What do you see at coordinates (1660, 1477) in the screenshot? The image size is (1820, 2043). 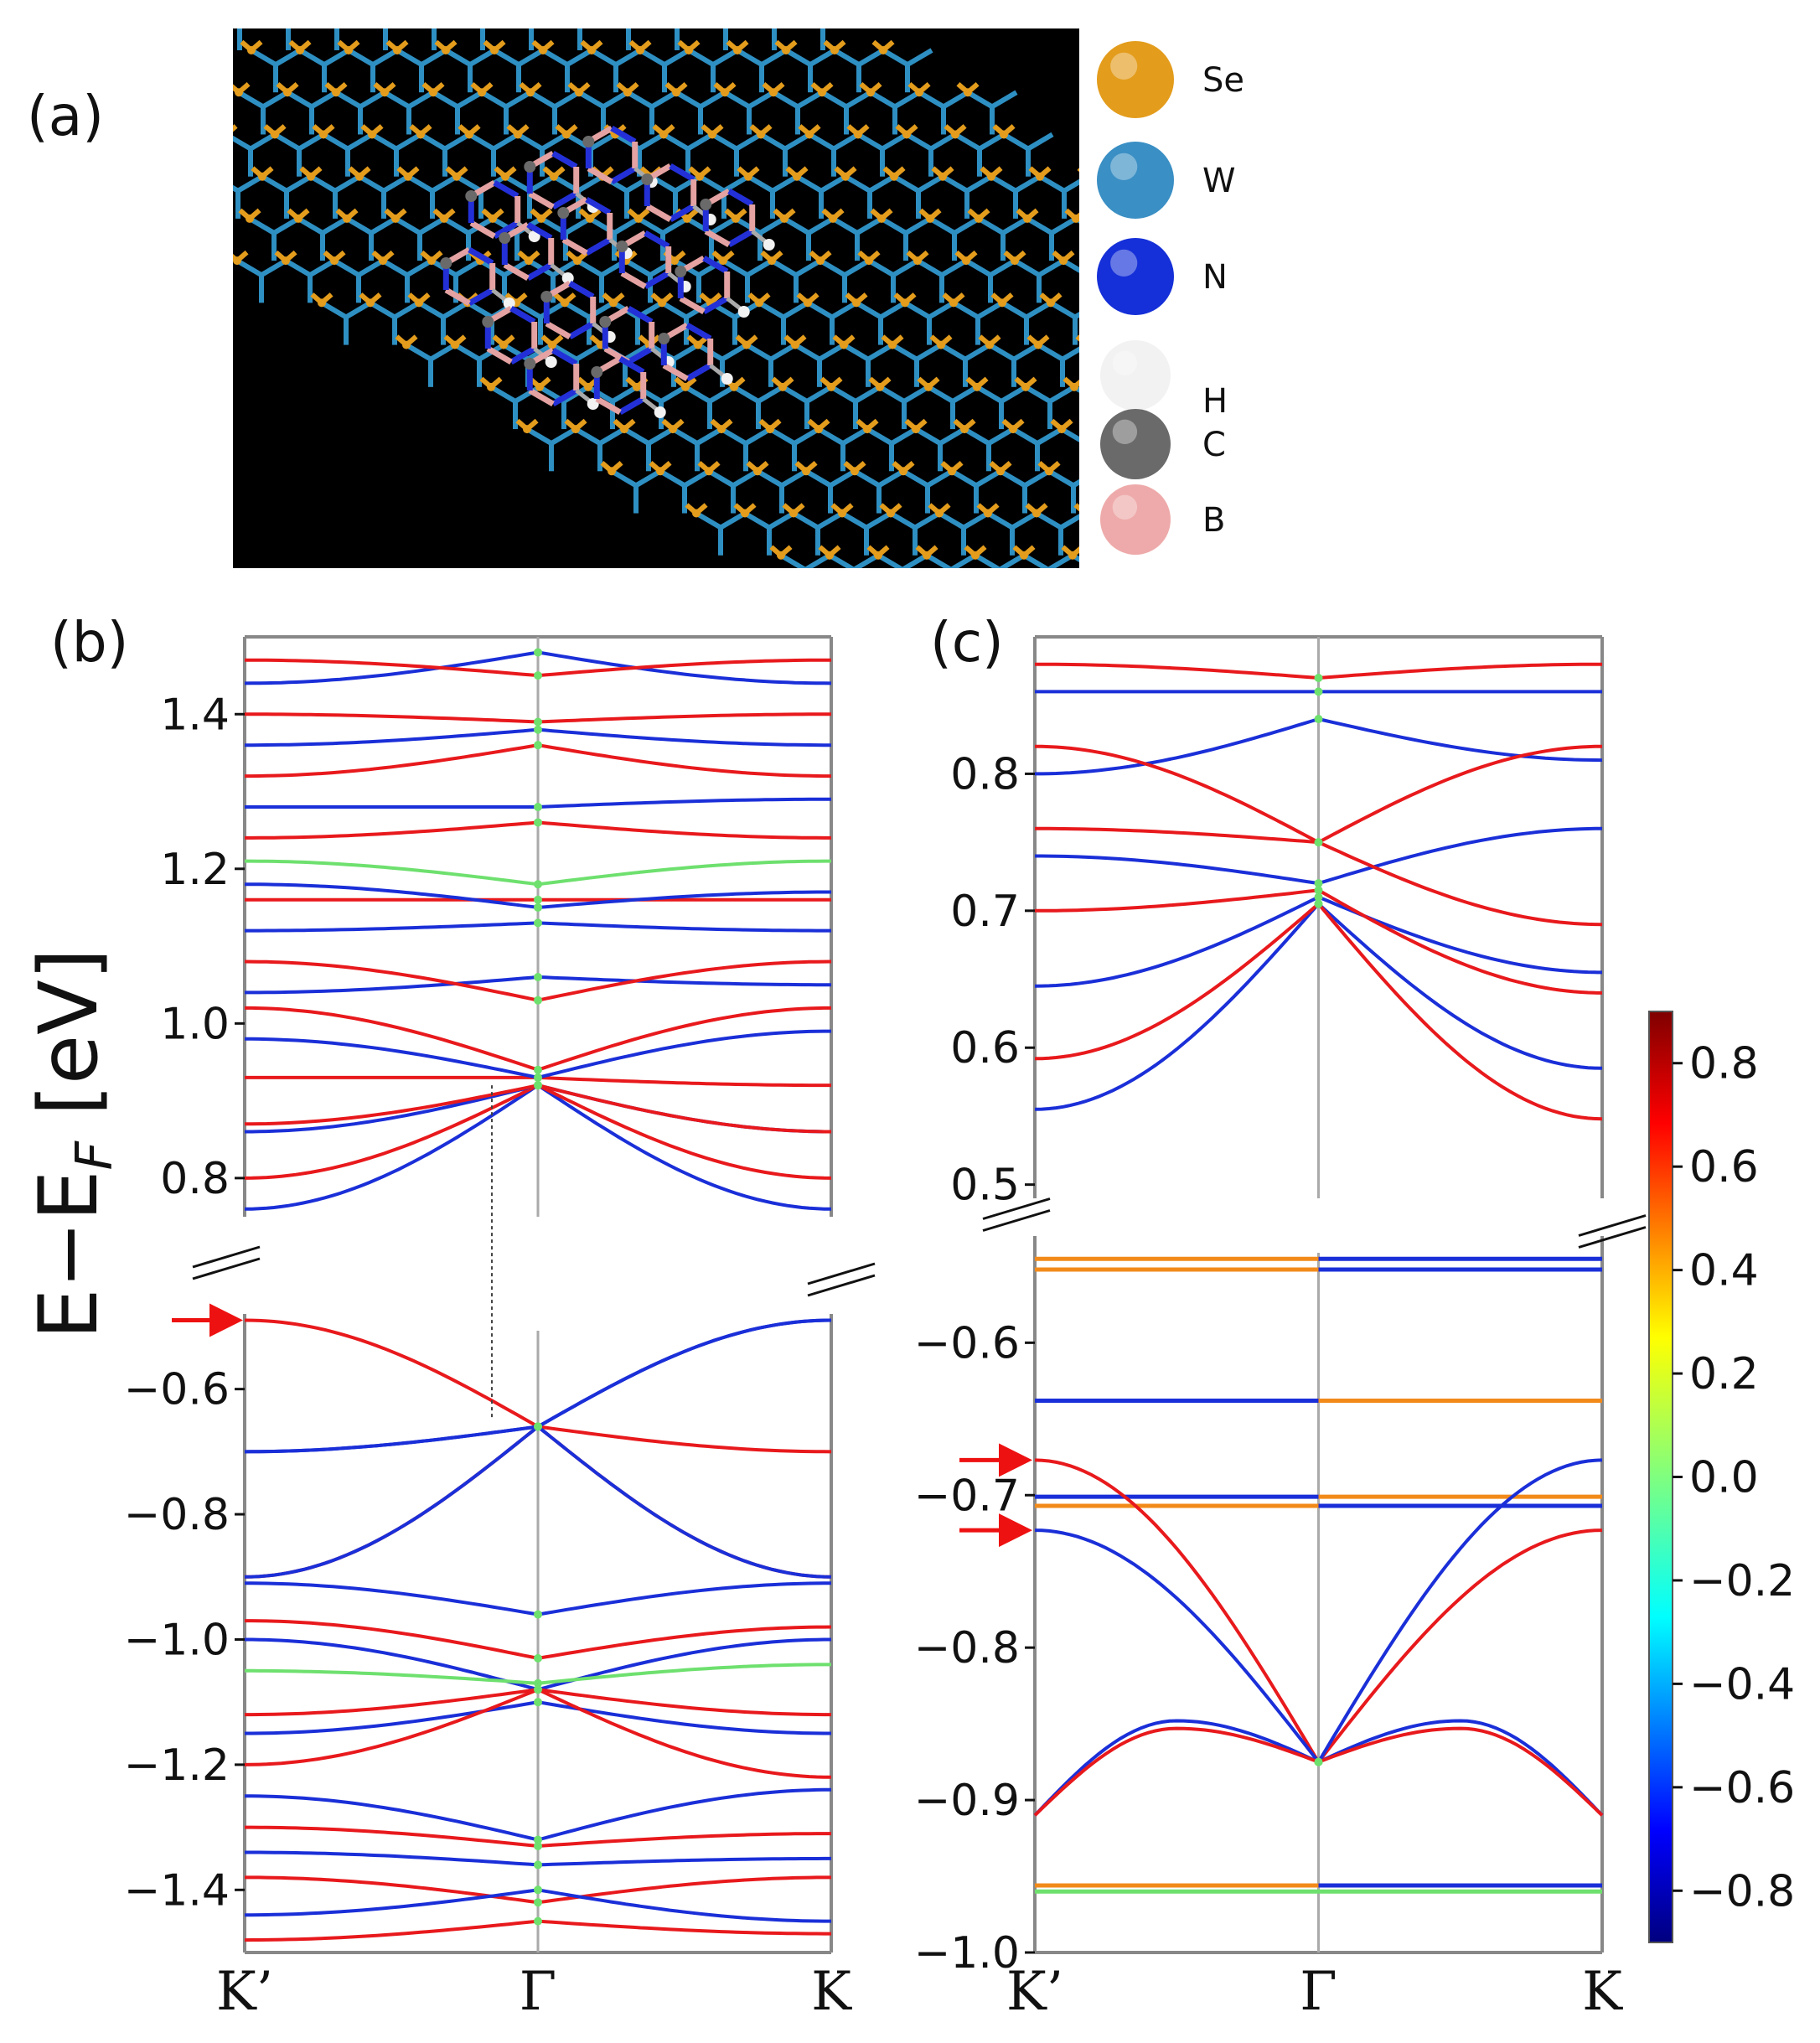 I see `colorbar-gradient` at bounding box center [1660, 1477].